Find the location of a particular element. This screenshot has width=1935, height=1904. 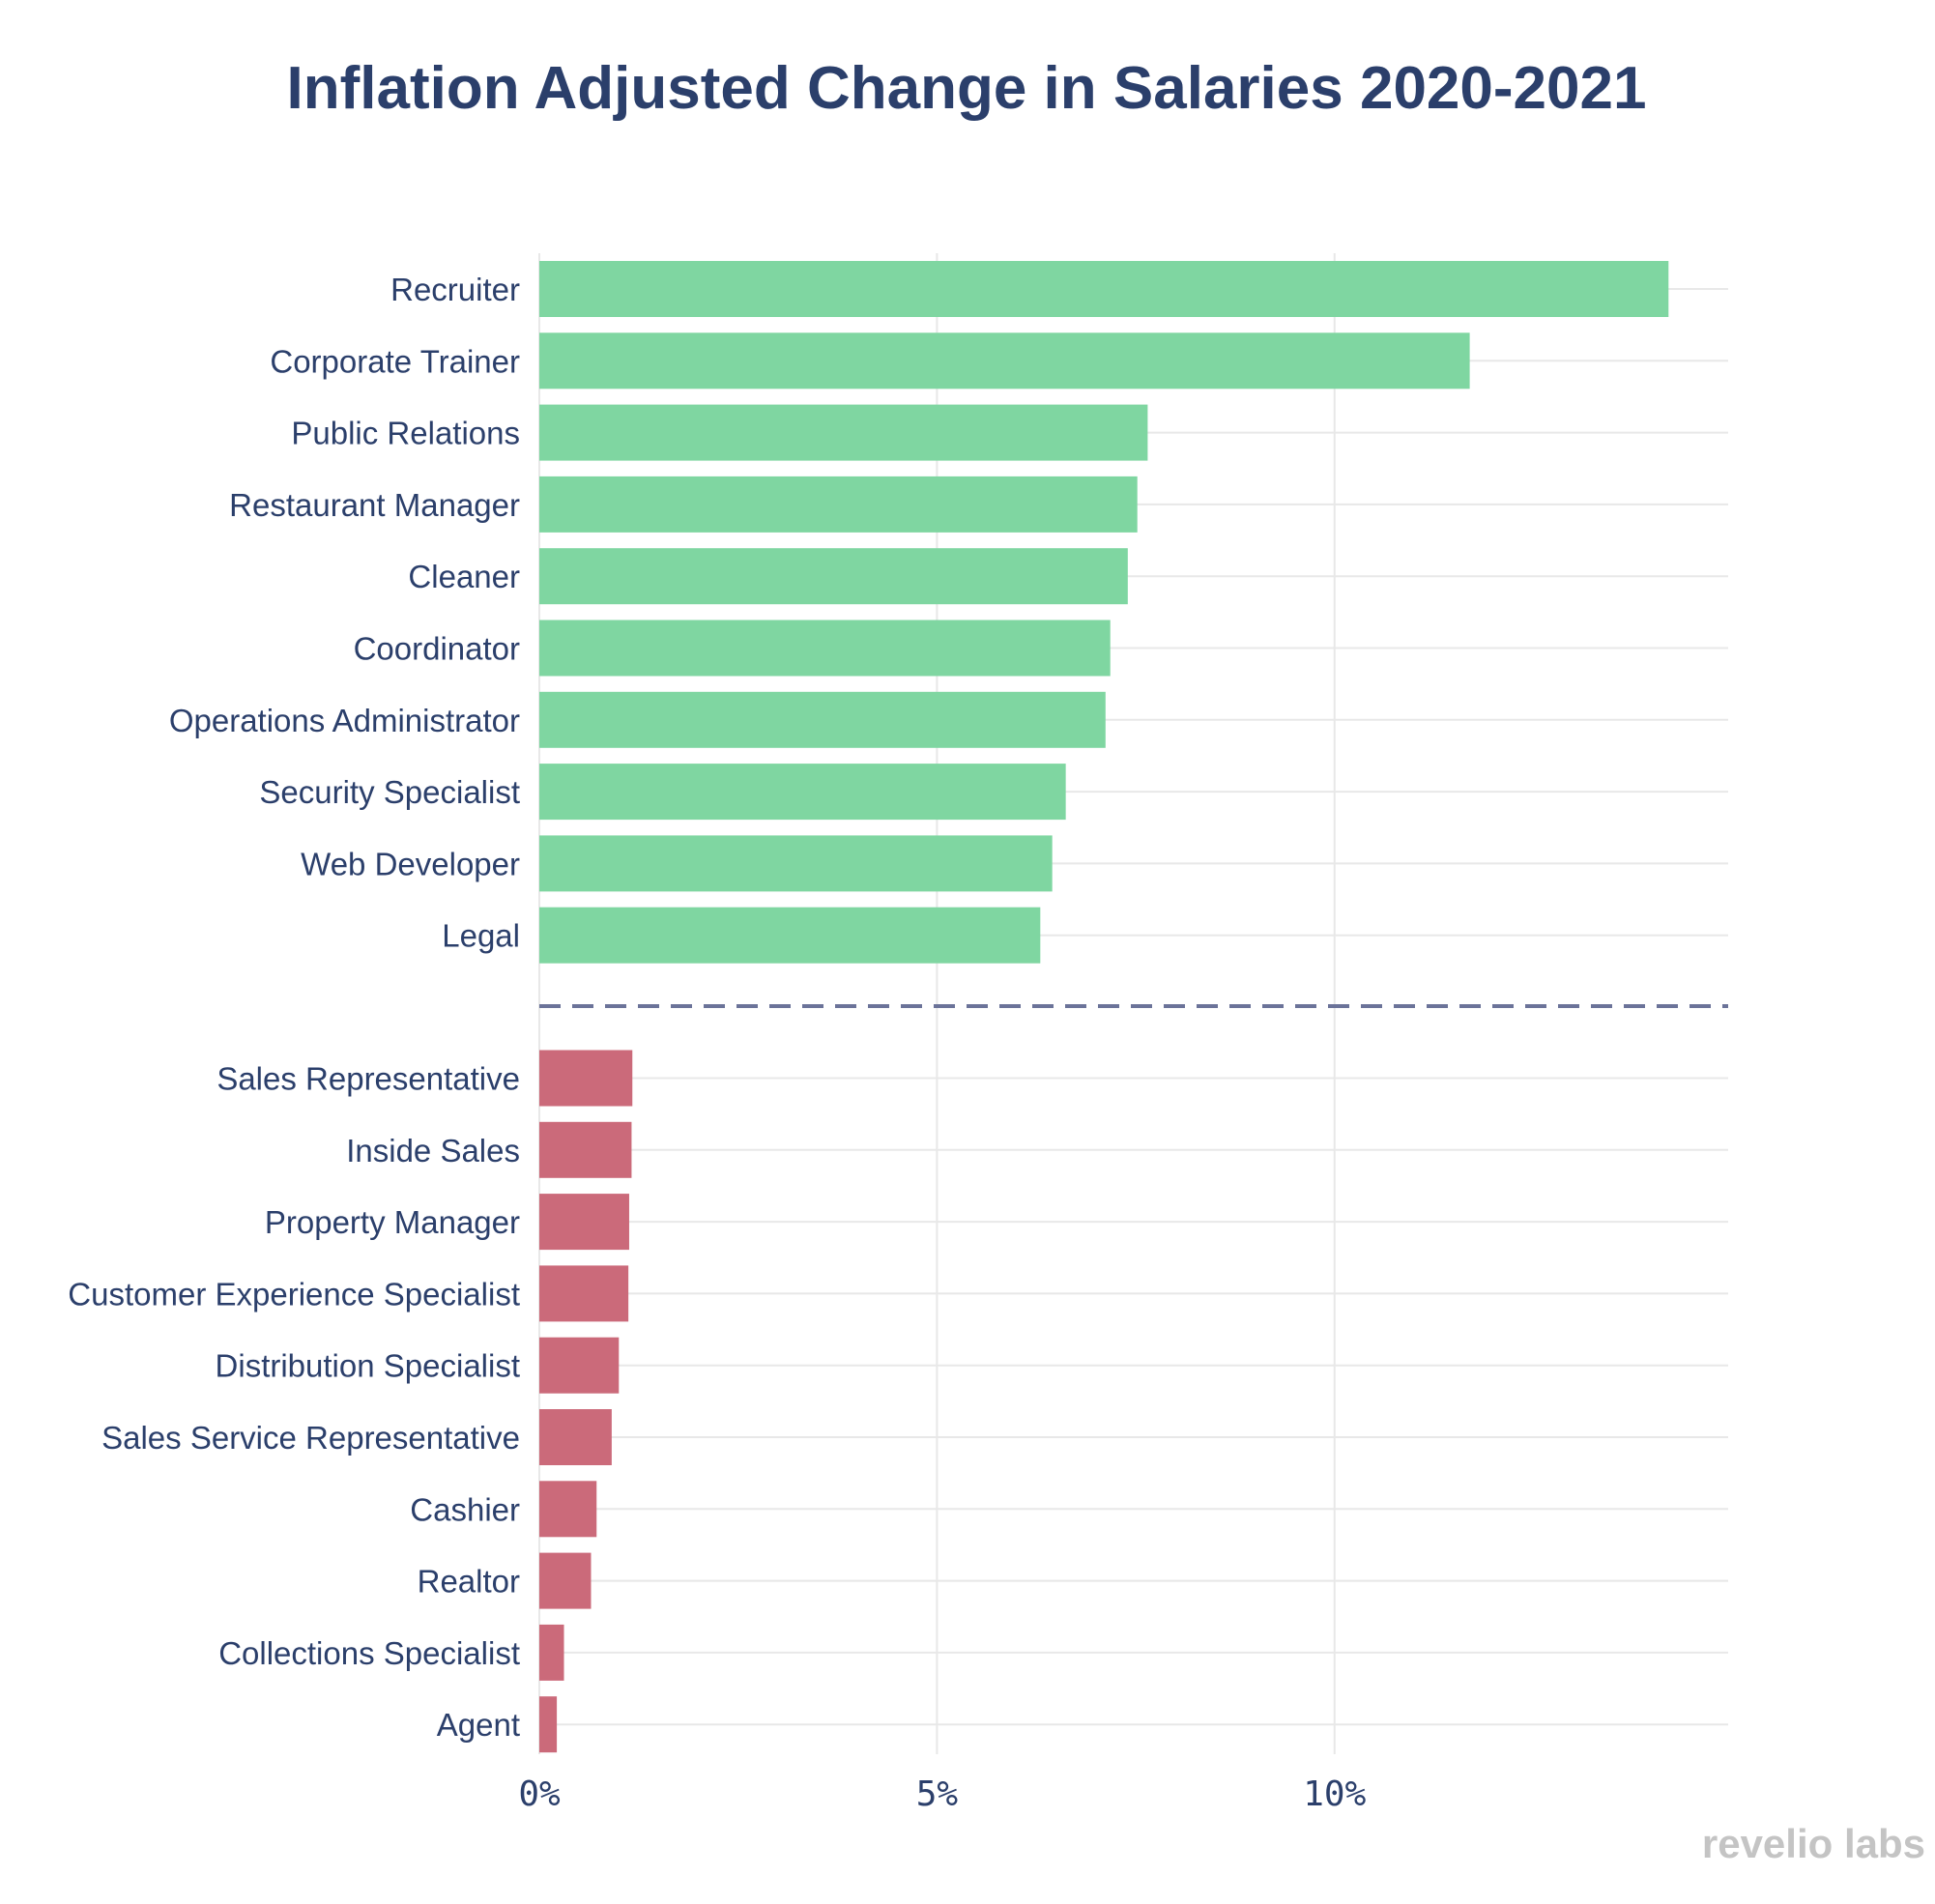

category-label: Sales Service Representative is located at coordinates (310, 1438).